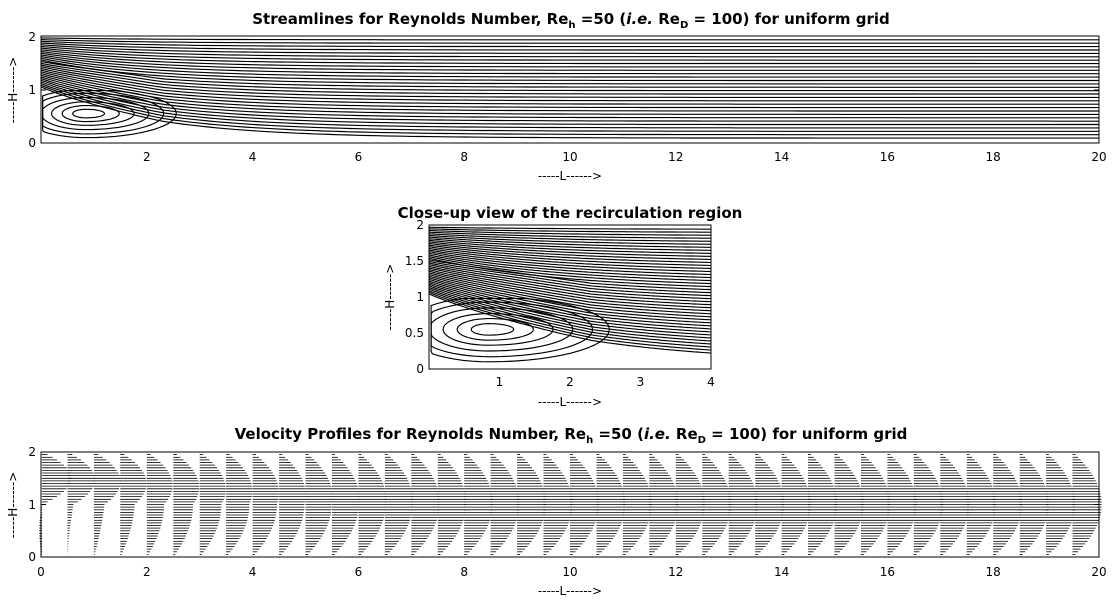 This screenshot has height=602, width=1117. I want to click on x-tick-label: 16, so click(887, 157).